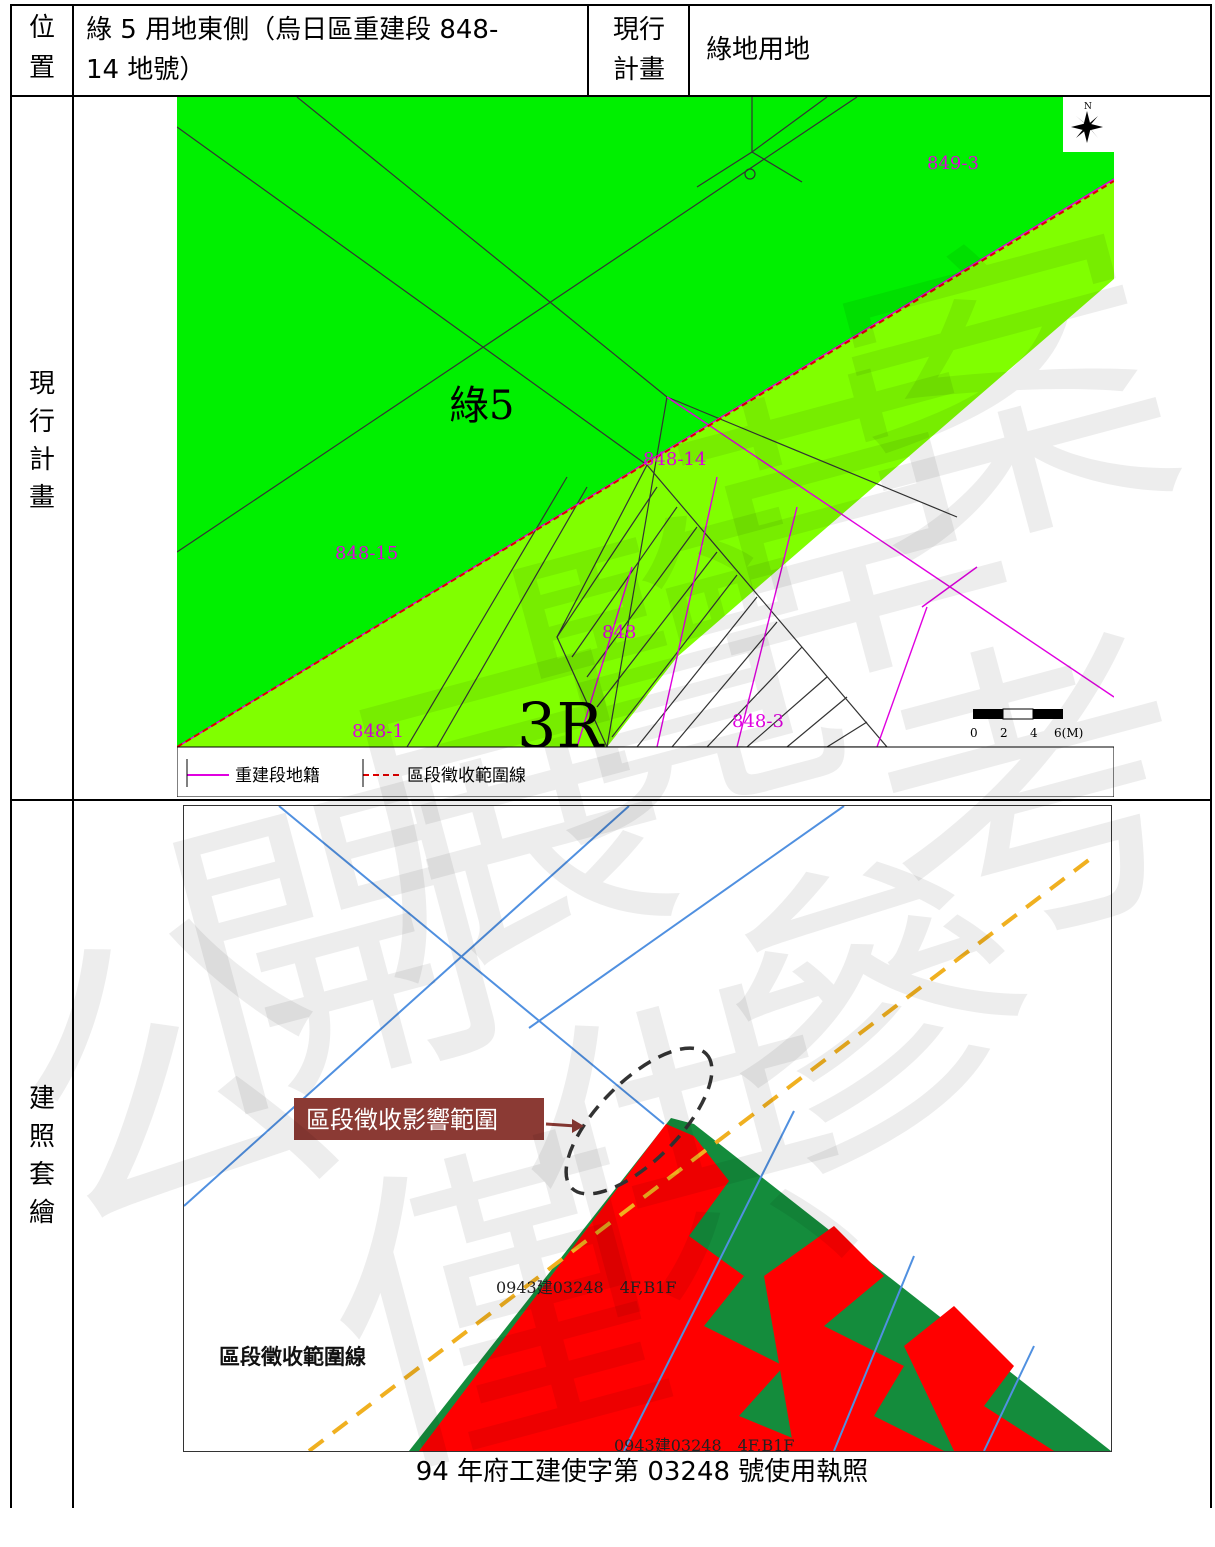 The height and width of the screenshot is (1547, 1215). What do you see at coordinates (974, 733) in the screenshot?
I see `scale-tick: 0` at bounding box center [974, 733].